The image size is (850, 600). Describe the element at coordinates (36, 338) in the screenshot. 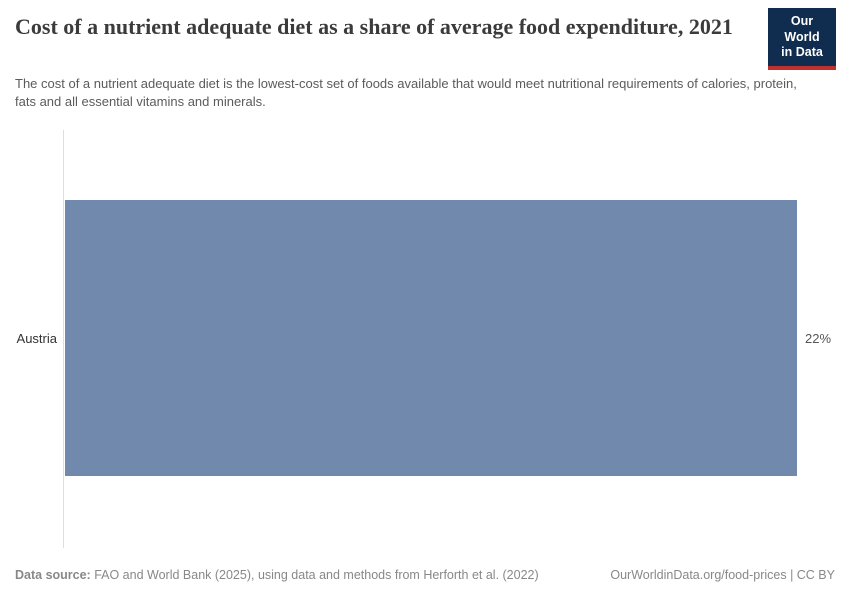

I see `entity-label: Austria` at that location.